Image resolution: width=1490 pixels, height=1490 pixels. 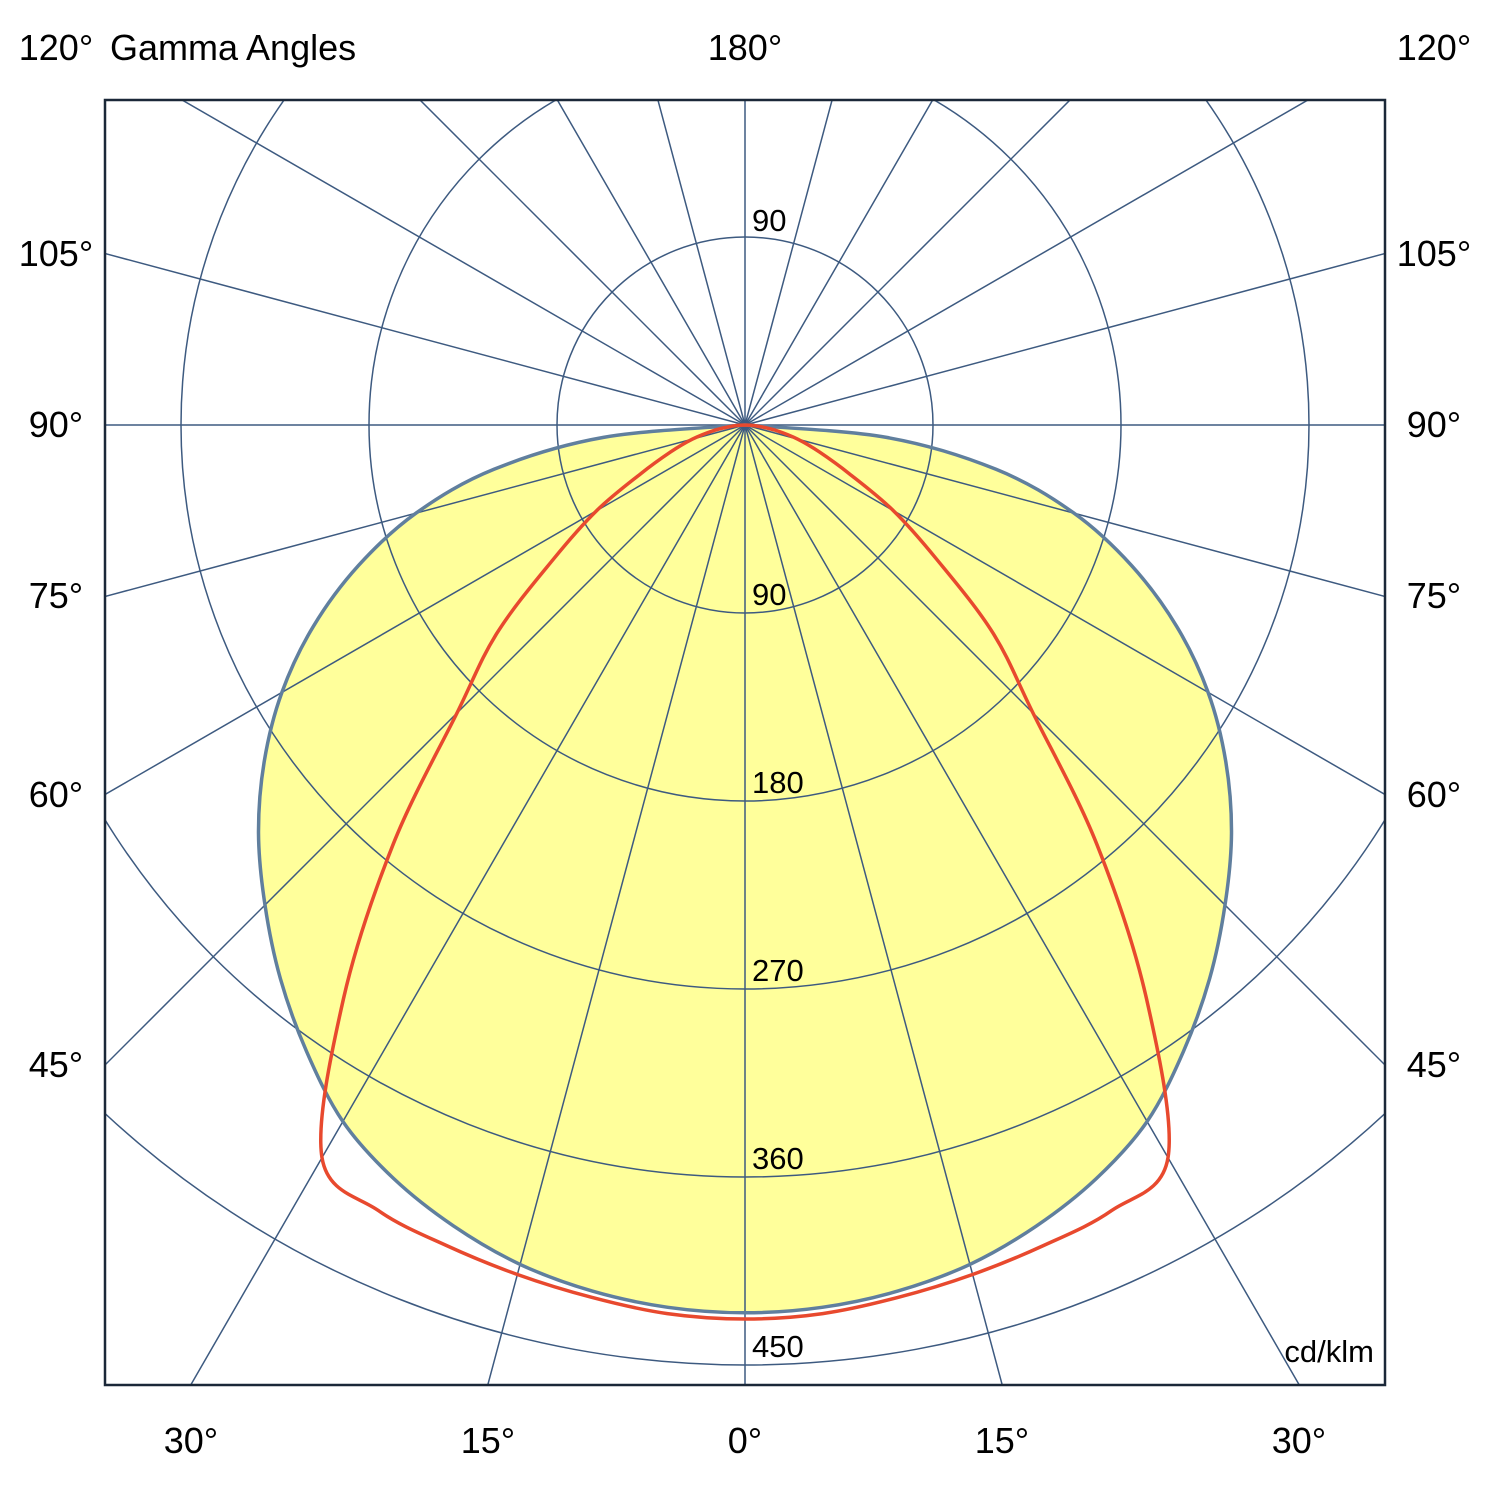 What do you see at coordinates (769, 594) in the screenshot?
I see `ring-label-90: 90` at bounding box center [769, 594].